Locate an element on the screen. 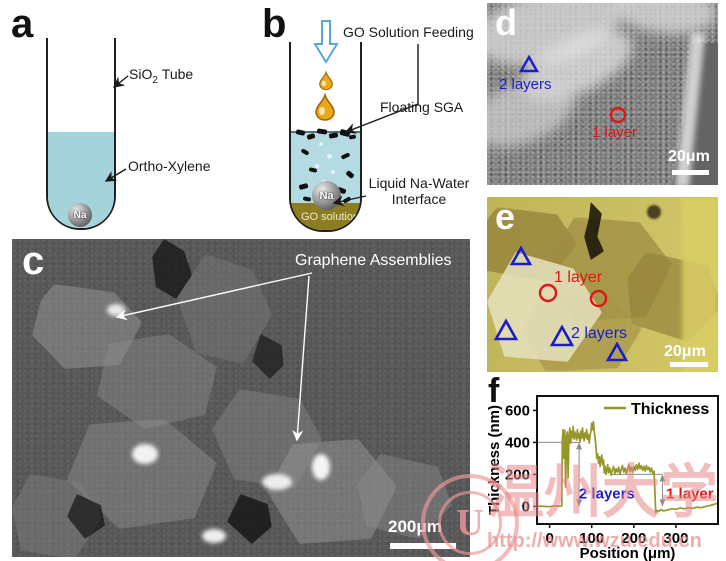 The image size is (726, 561). two-layers-label-d: 2 layers is located at coordinates (525, 84).